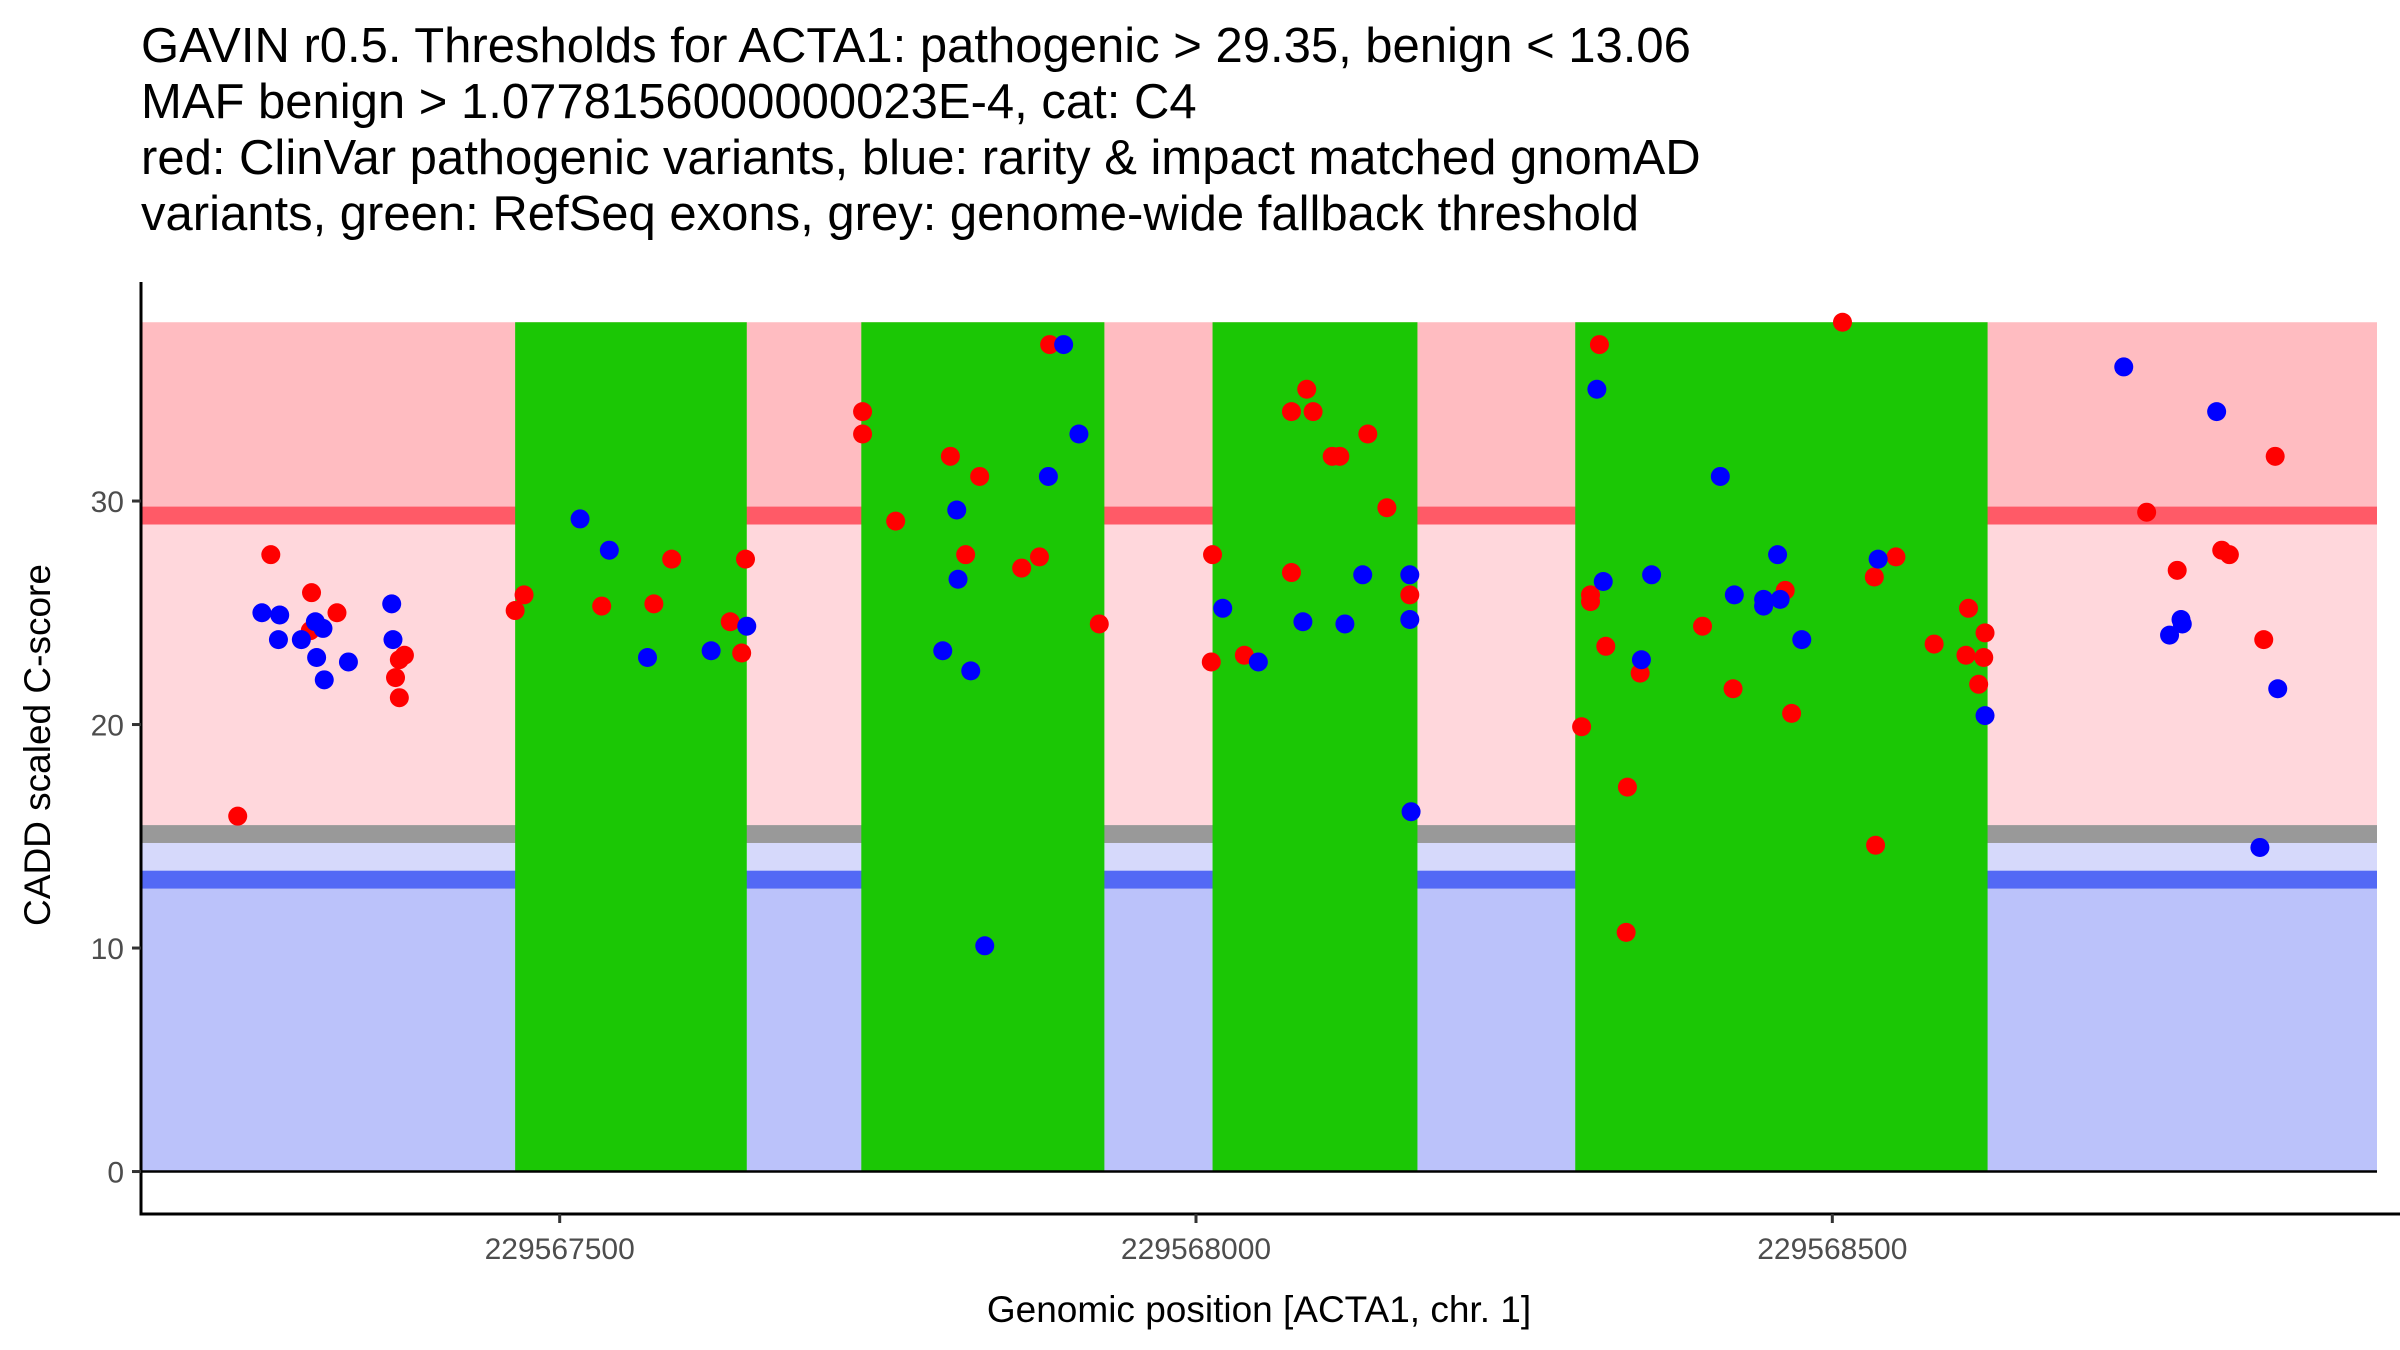  Describe the element at coordinates (107, 949) in the screenshot. I see `y-tick-label: 10` at that location.